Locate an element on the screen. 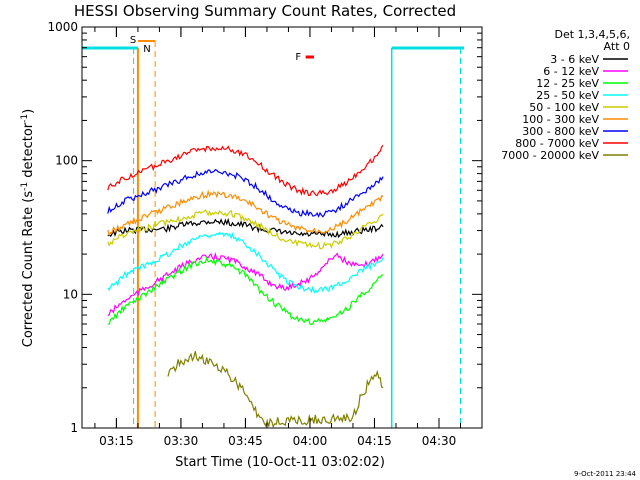 The image size is (640, 480). y-tick-label: 1000 is located at coordinates (62, 27).